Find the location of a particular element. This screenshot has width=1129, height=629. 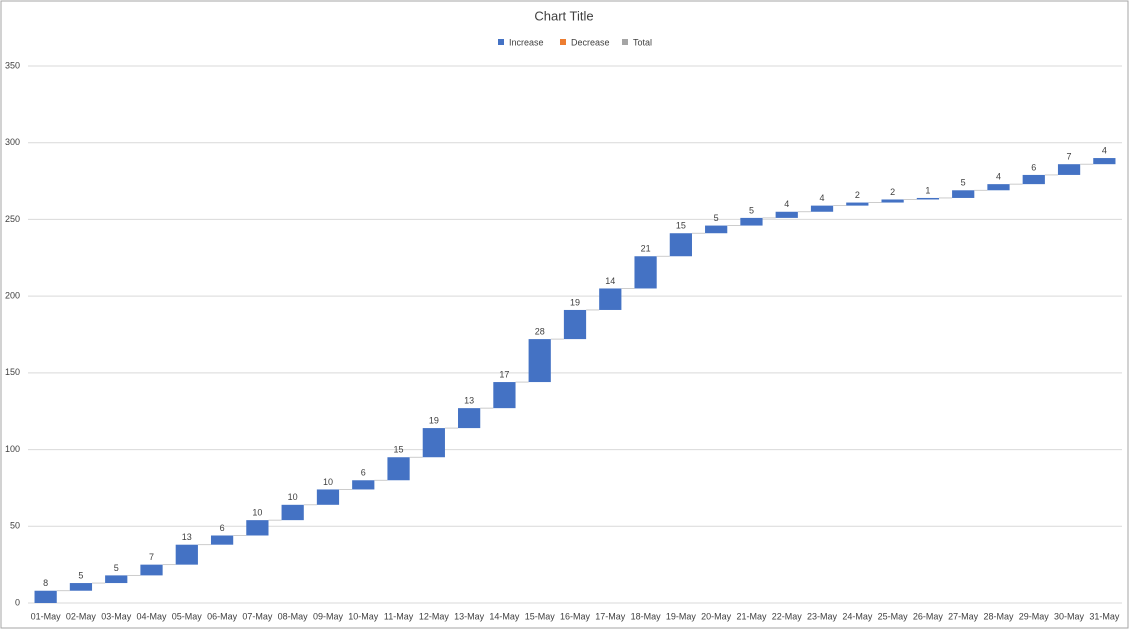

x-tick-label: 28-May is located at coordinates (998, 616).